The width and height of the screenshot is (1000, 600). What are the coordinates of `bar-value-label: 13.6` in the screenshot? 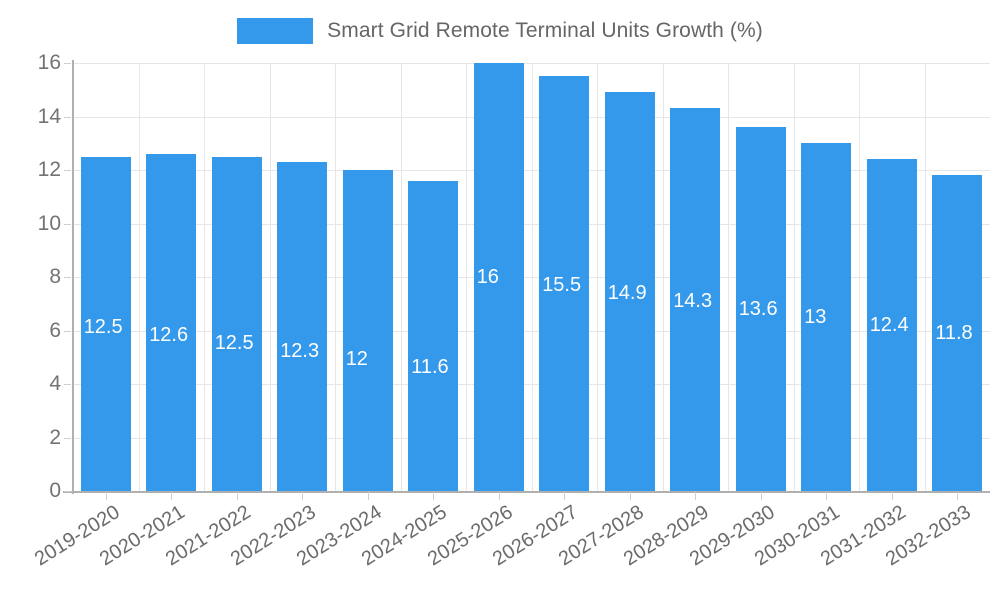 It's located at (758, 309).